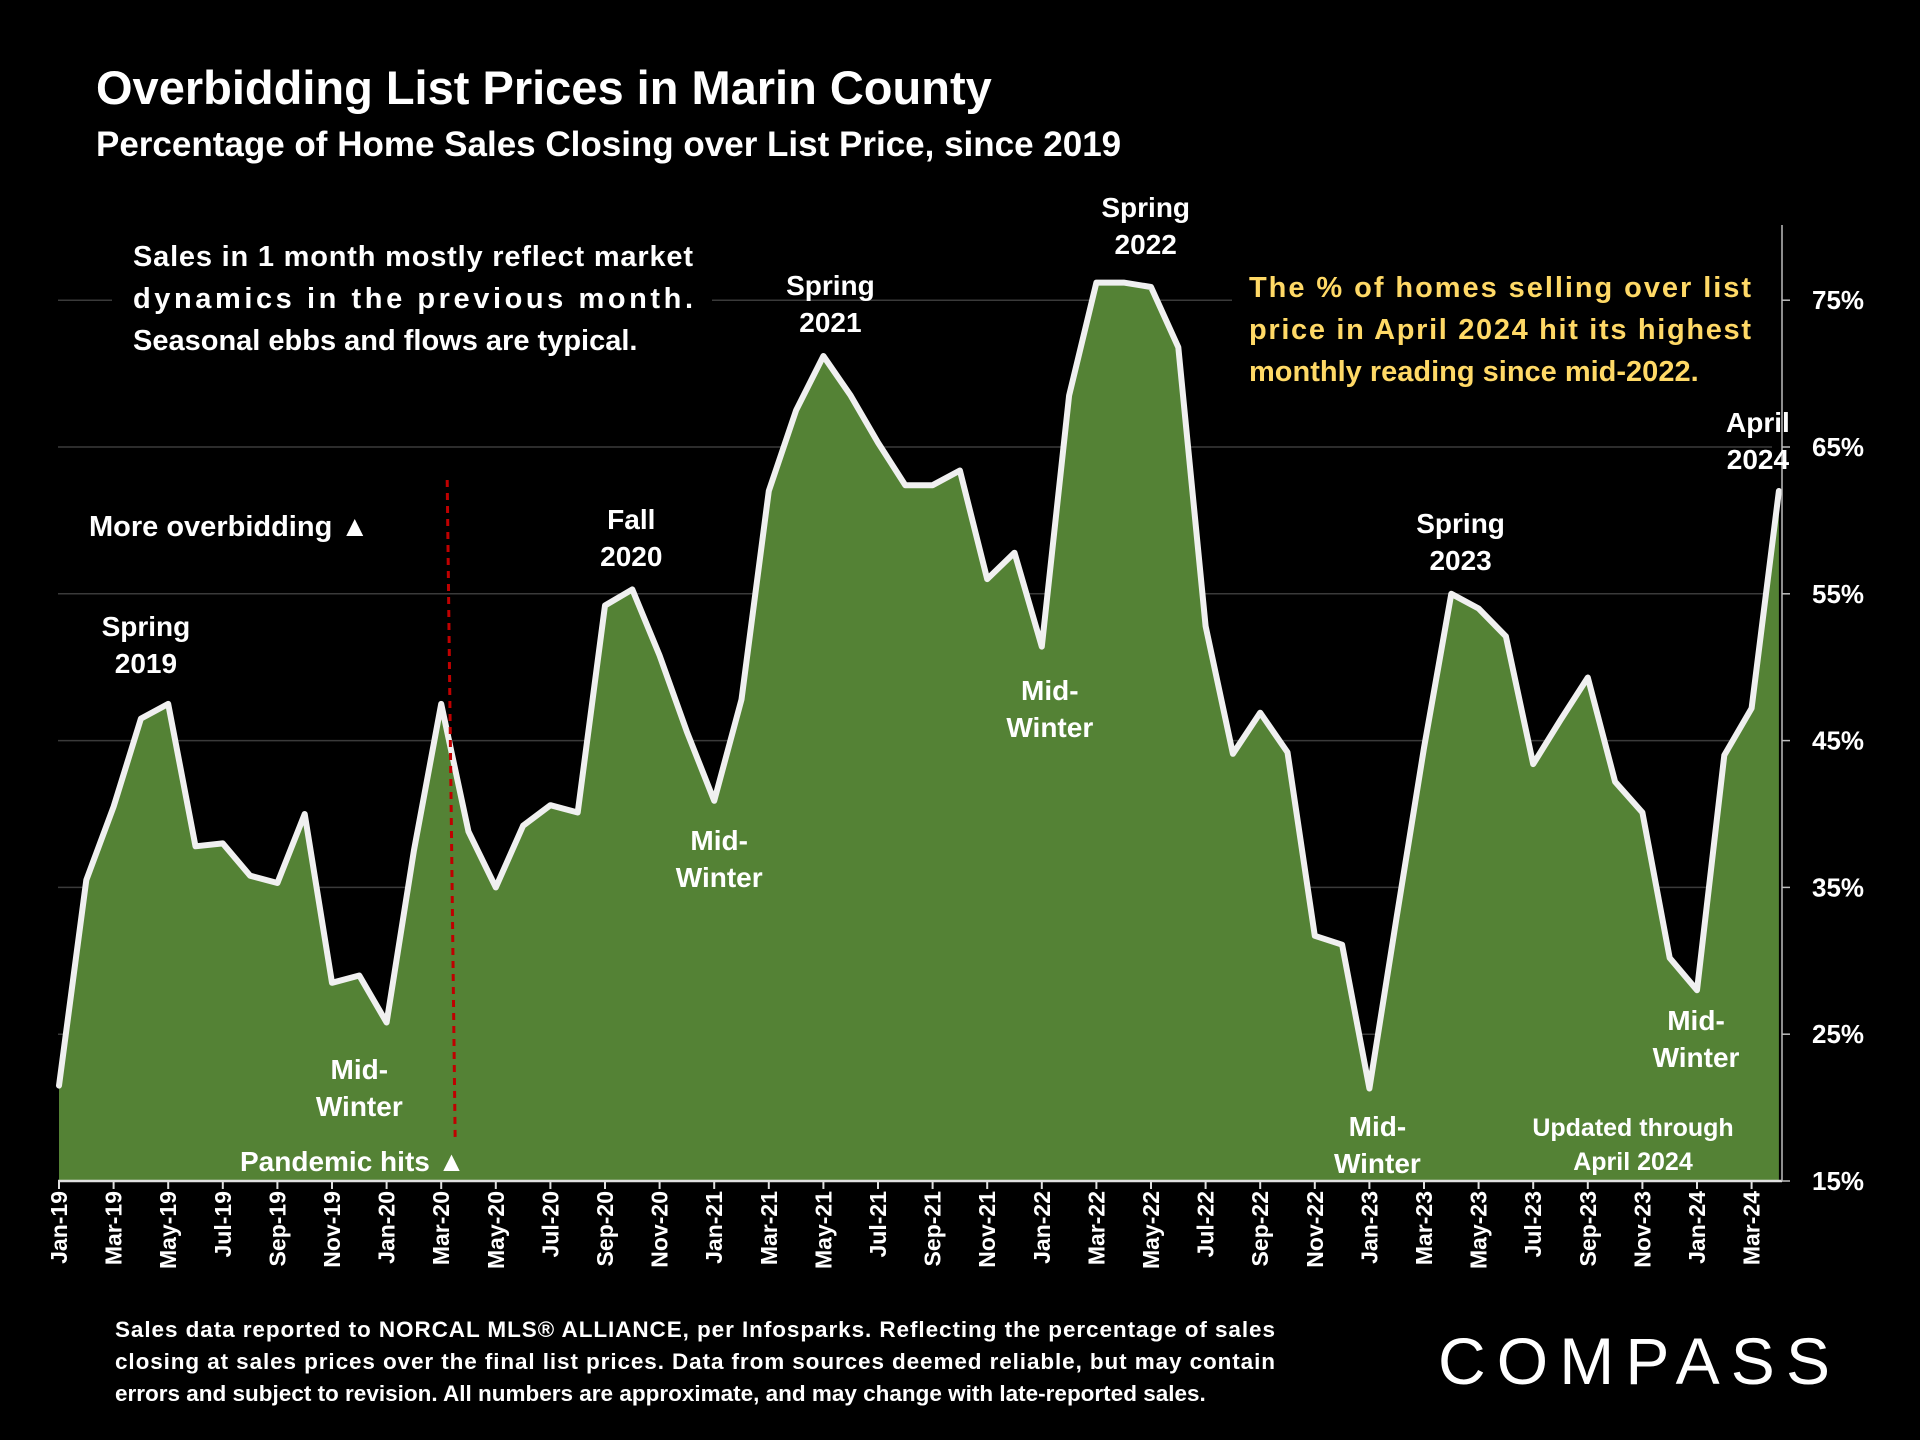 This screenshot has height=1440, width=1920. Describe the element at coordinates (1146, 244) in the screenshot. I see `annotation-label: 2022` at that location.